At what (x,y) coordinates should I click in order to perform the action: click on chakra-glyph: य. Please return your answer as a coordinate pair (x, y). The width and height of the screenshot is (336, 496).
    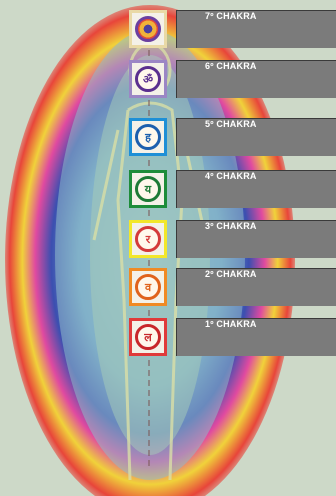
    Looking at the image, I should click on (148, 189).